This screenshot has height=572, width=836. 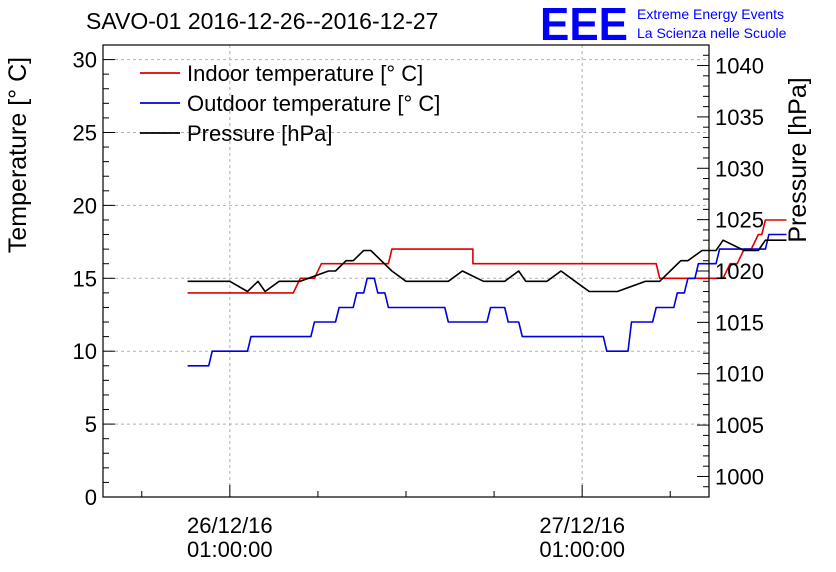 I want to click on x-tick-label-date: 27/12/16, so click(x=582, y=525).